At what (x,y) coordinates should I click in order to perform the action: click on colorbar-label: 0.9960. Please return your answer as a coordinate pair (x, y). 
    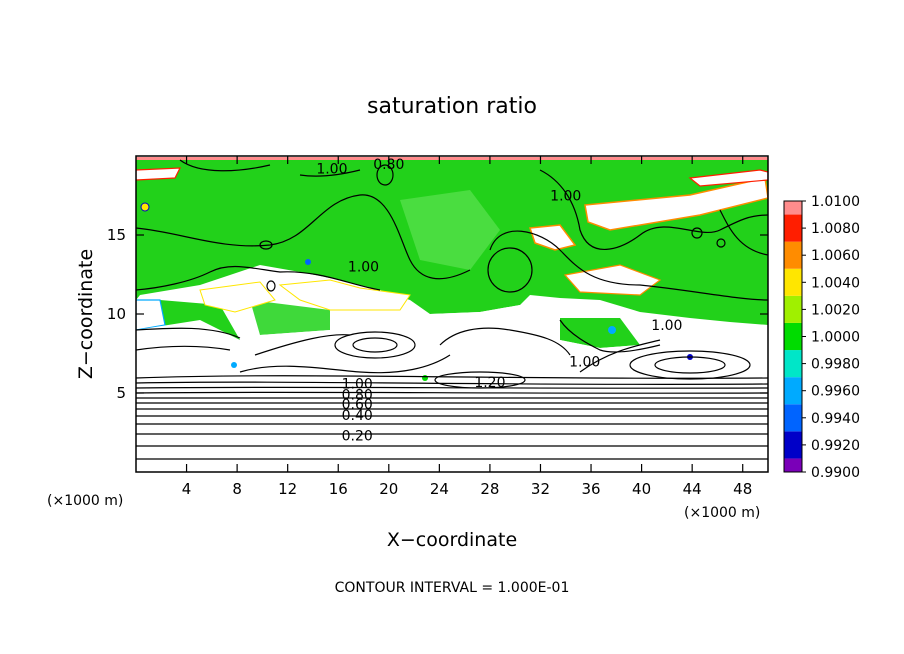
    Looking at the image, I should click on (835, 392).